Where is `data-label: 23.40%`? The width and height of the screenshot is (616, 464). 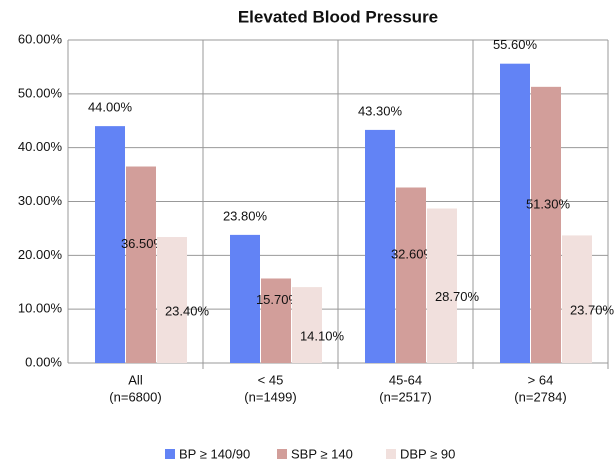
data-label: 23.40% is located at coordinates (187, 310).